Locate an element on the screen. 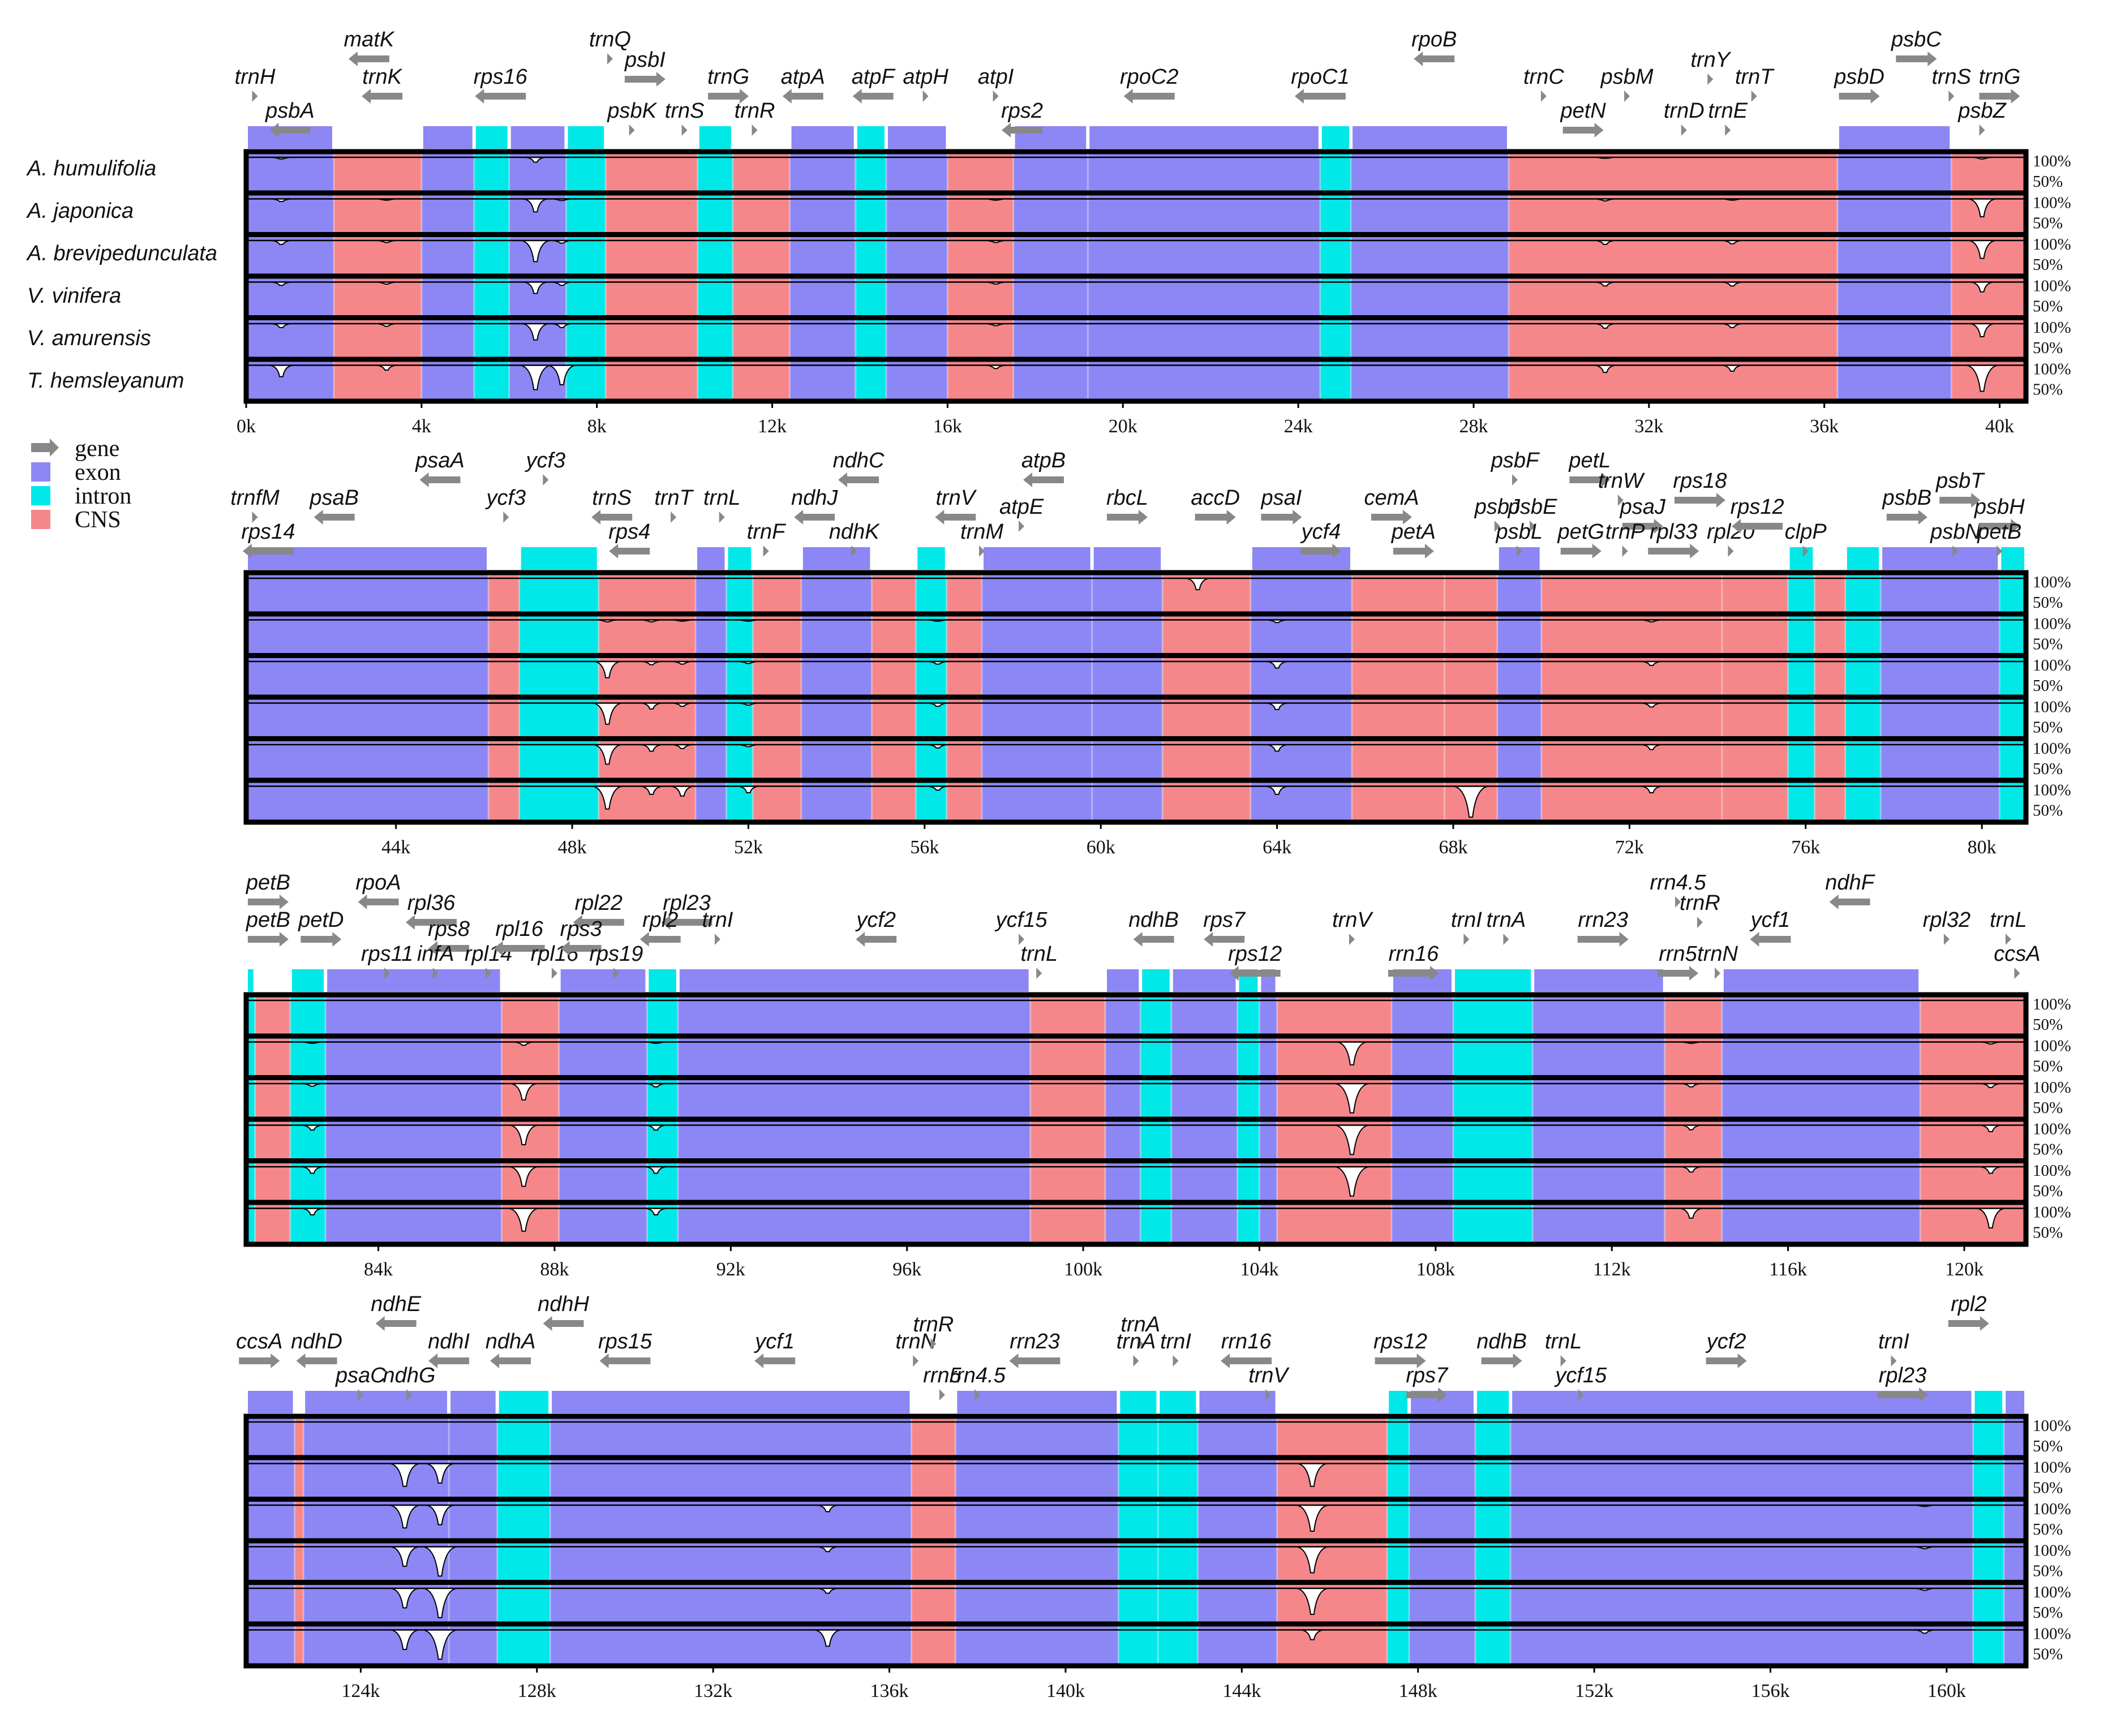  tick-label: 132k is located at coordinates (713, 1691).